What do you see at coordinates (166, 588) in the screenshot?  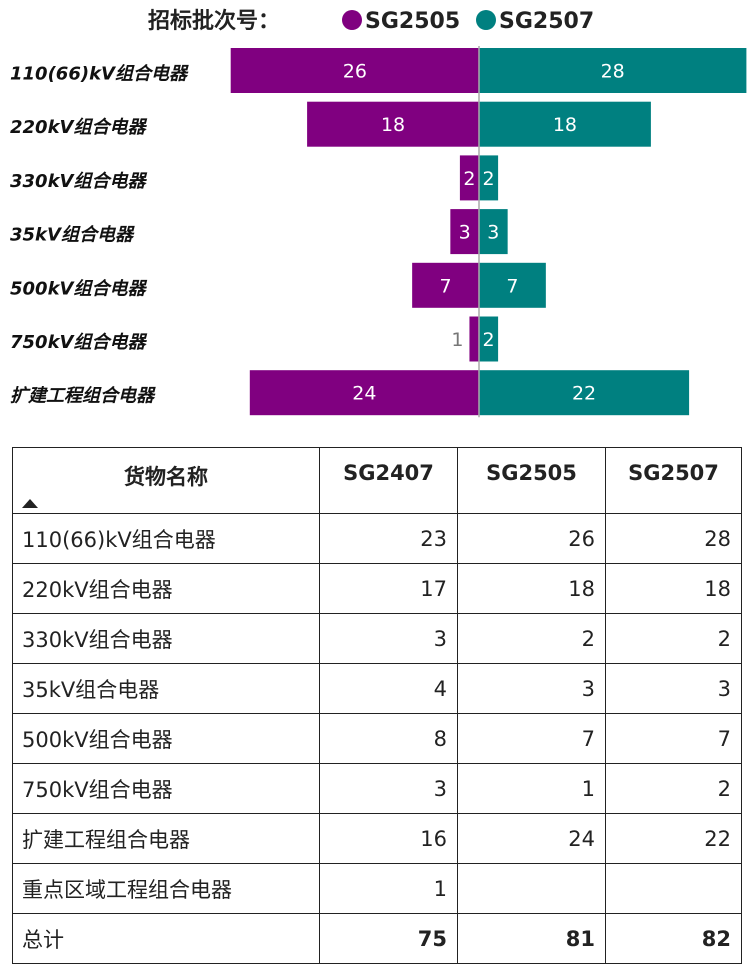 I see `cell-name: 220kV组合电器` at bounding box center [166, 588].